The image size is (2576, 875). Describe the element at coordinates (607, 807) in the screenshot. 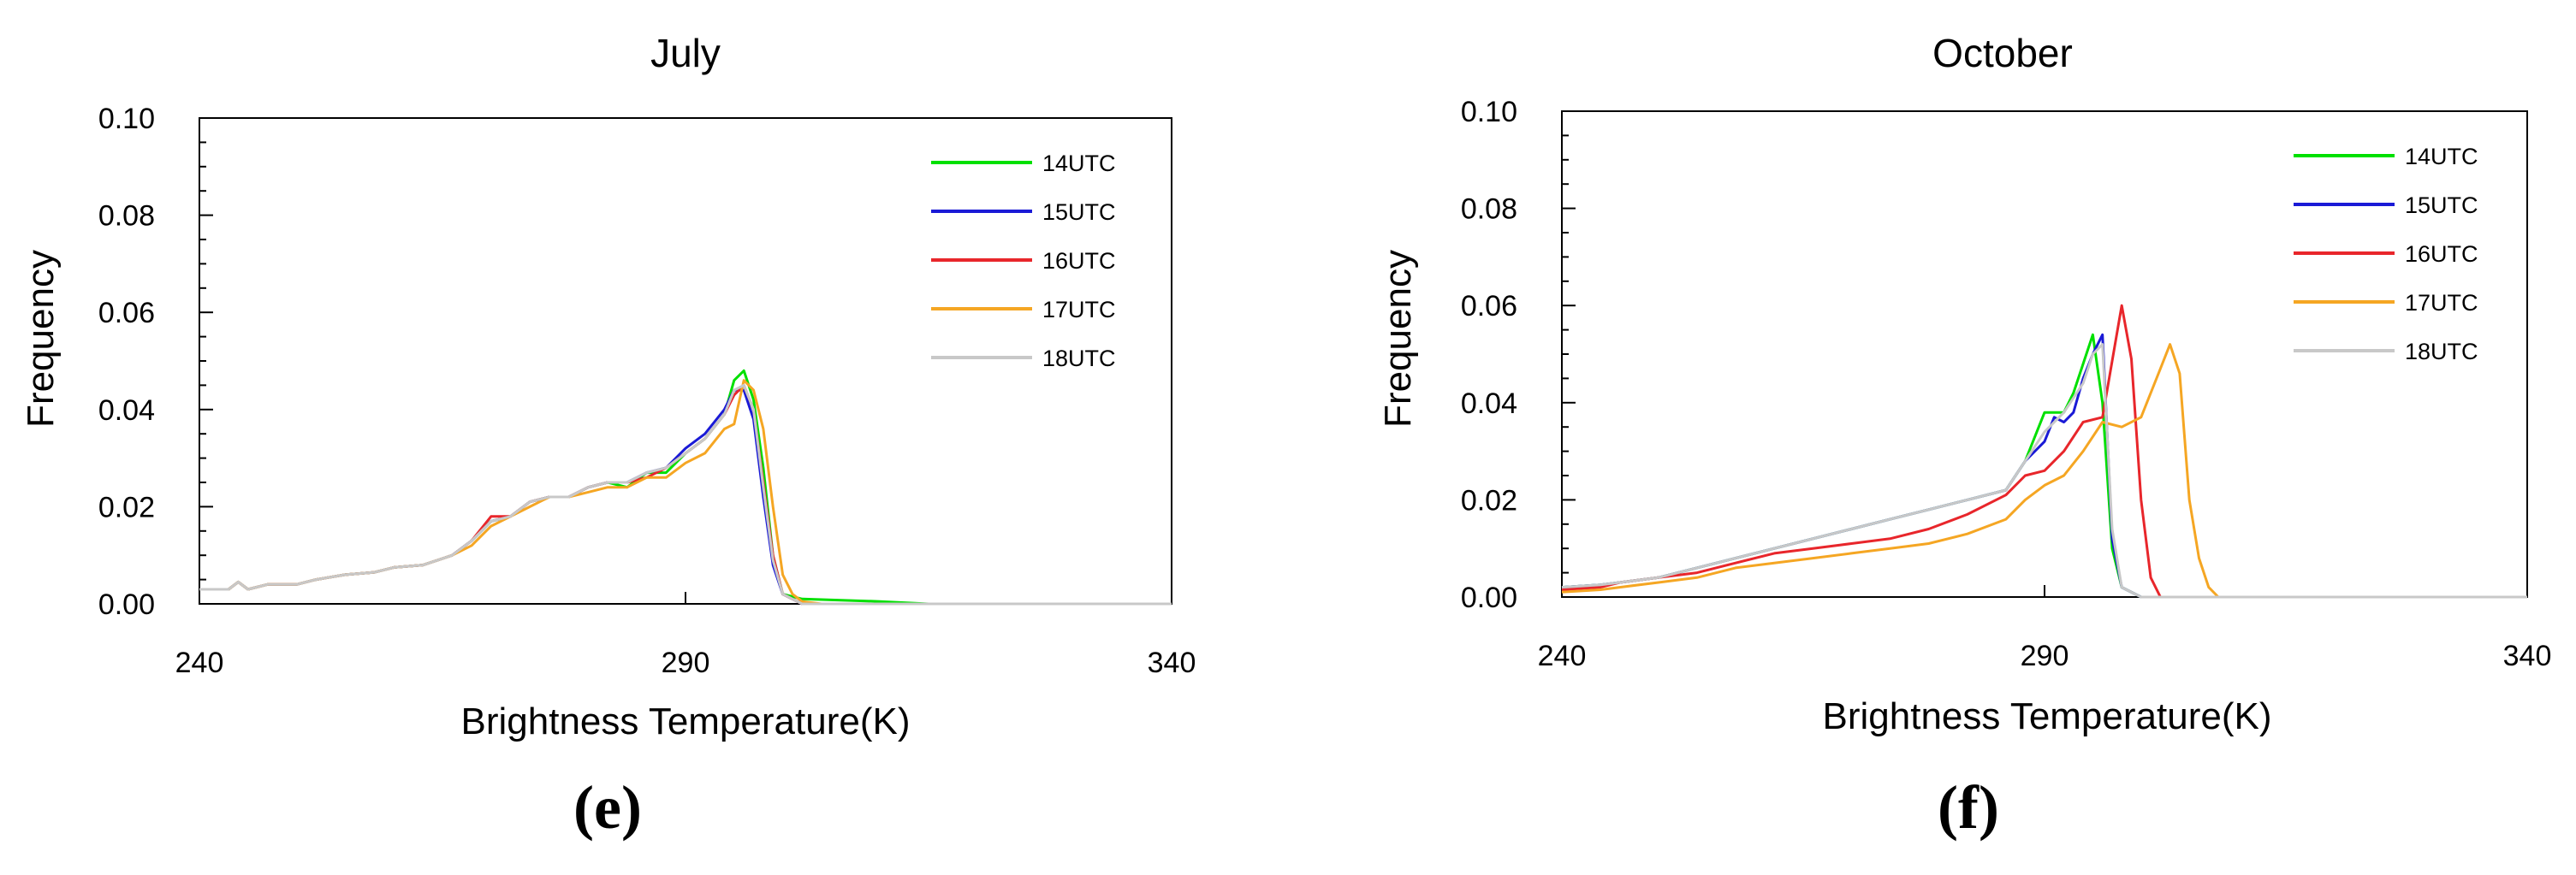

I see `panel-label: (e)` at that location.